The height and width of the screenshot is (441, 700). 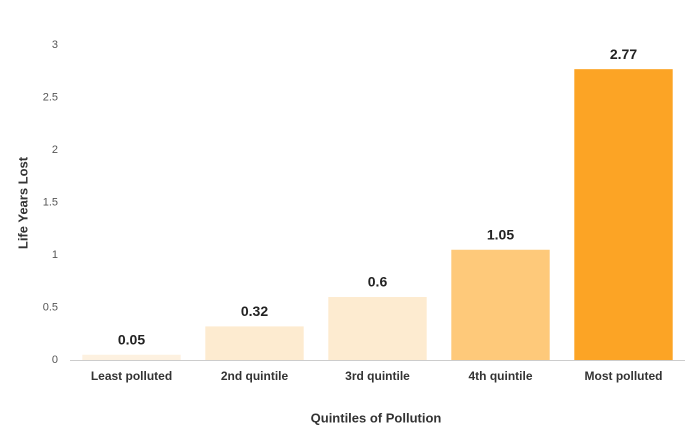 I want to click on y-tick-label: 3, so click(x=55, y=45).